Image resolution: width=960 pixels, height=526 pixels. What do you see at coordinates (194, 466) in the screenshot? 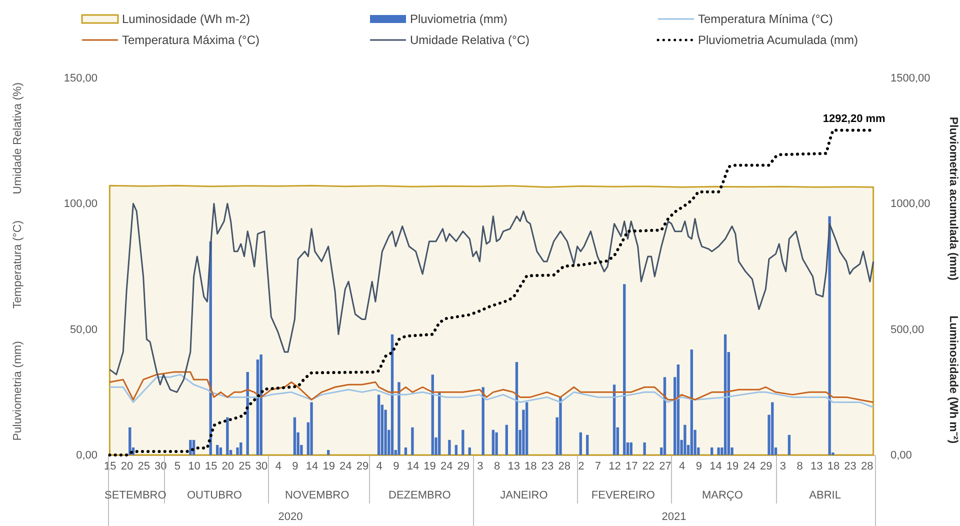
I see `x-tick-label: 10` at bounding box center [194, 466].